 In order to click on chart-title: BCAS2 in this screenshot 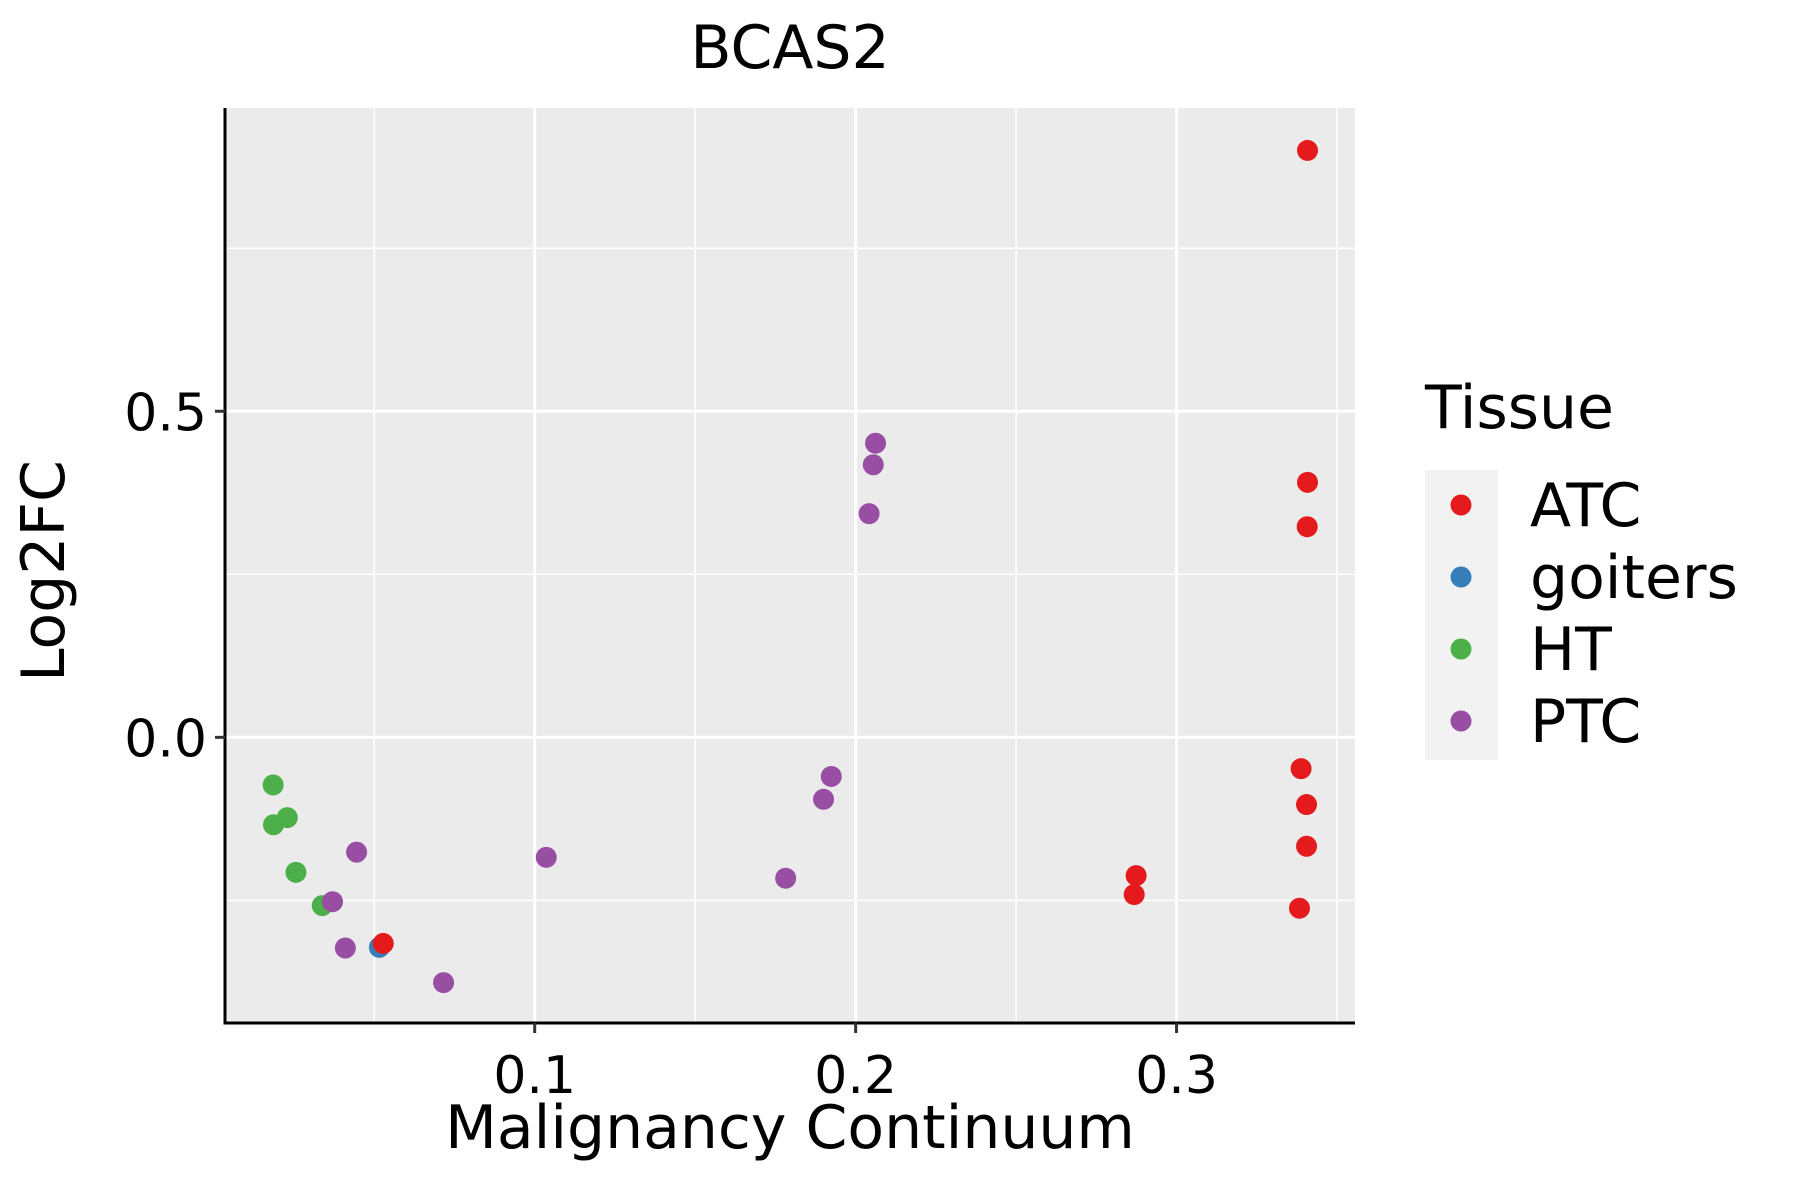, I will do `click(789, 48)`.